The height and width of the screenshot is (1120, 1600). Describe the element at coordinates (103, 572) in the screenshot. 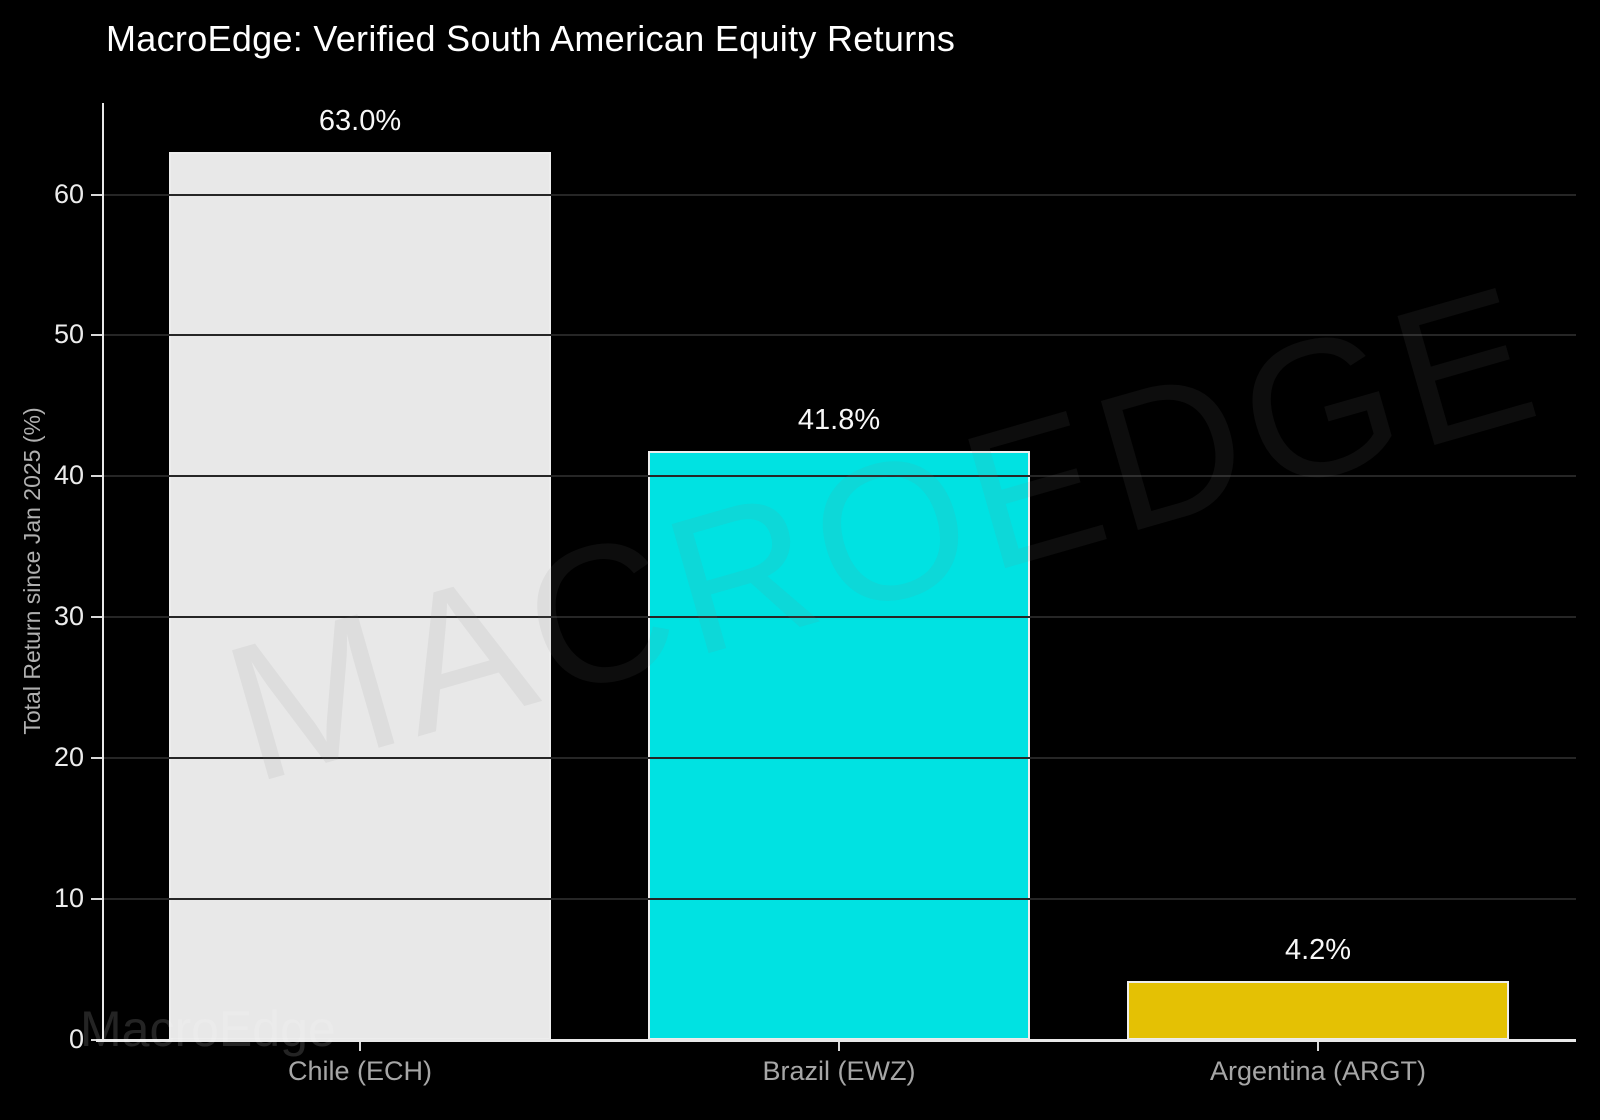

I see `y-axis-spine` at that location.